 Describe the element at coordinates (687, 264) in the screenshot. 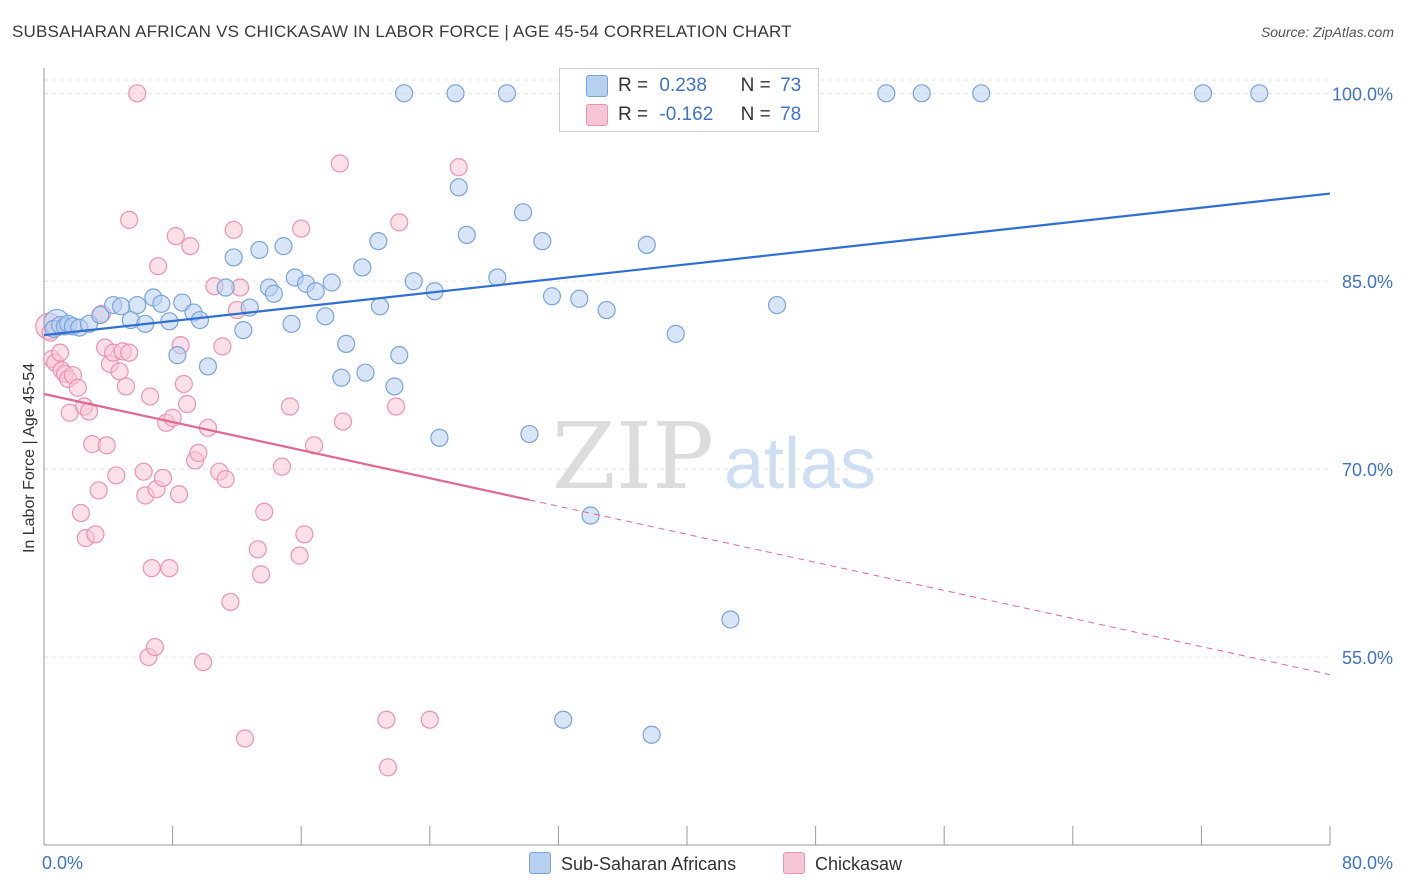

I see `subsaharan-trend-line` at that location.